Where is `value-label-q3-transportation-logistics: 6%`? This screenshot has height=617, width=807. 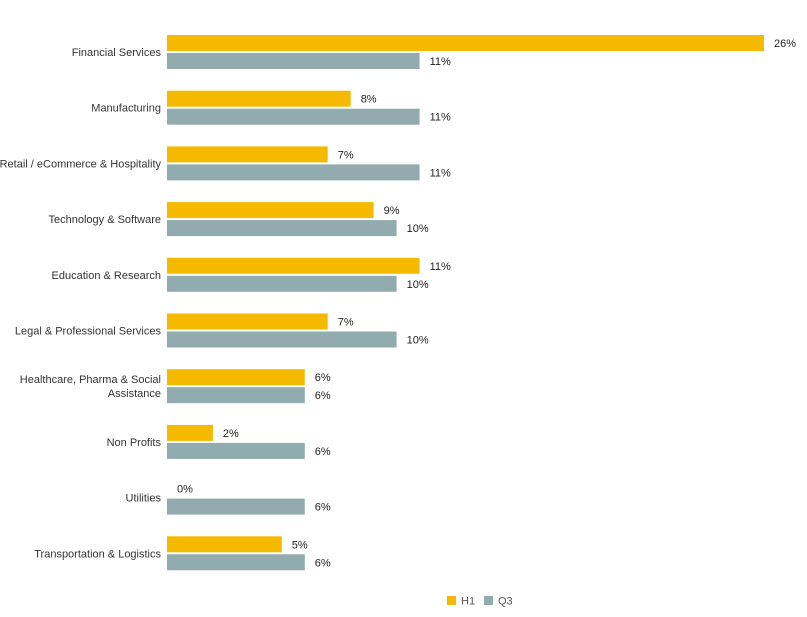 value-label-q3-transportation-logistics: 6% is located at coordinates (323, 563).